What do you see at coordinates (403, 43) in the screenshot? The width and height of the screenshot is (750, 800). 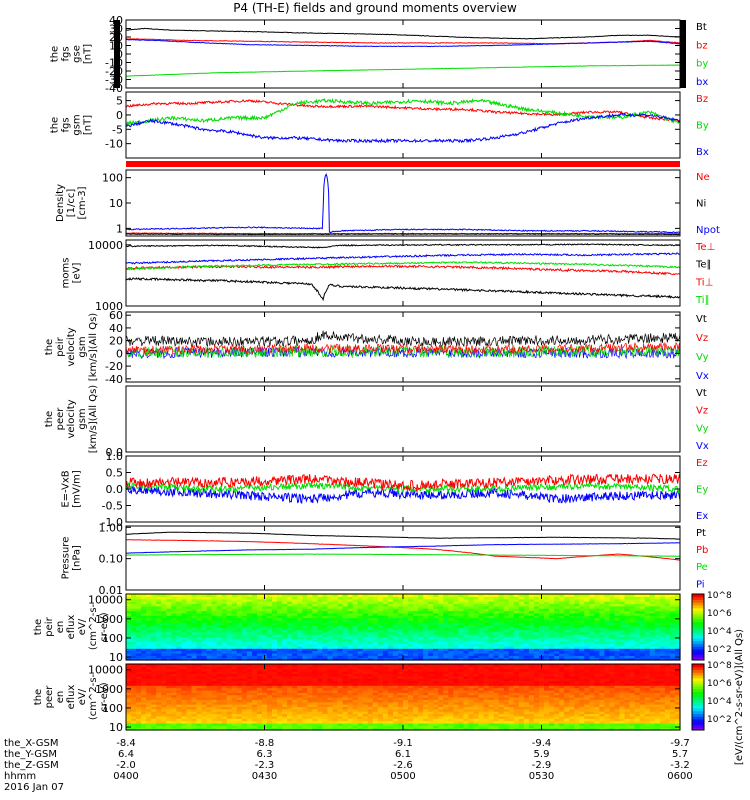 I see `series-p1-bx` at bounding box center [403, 43].